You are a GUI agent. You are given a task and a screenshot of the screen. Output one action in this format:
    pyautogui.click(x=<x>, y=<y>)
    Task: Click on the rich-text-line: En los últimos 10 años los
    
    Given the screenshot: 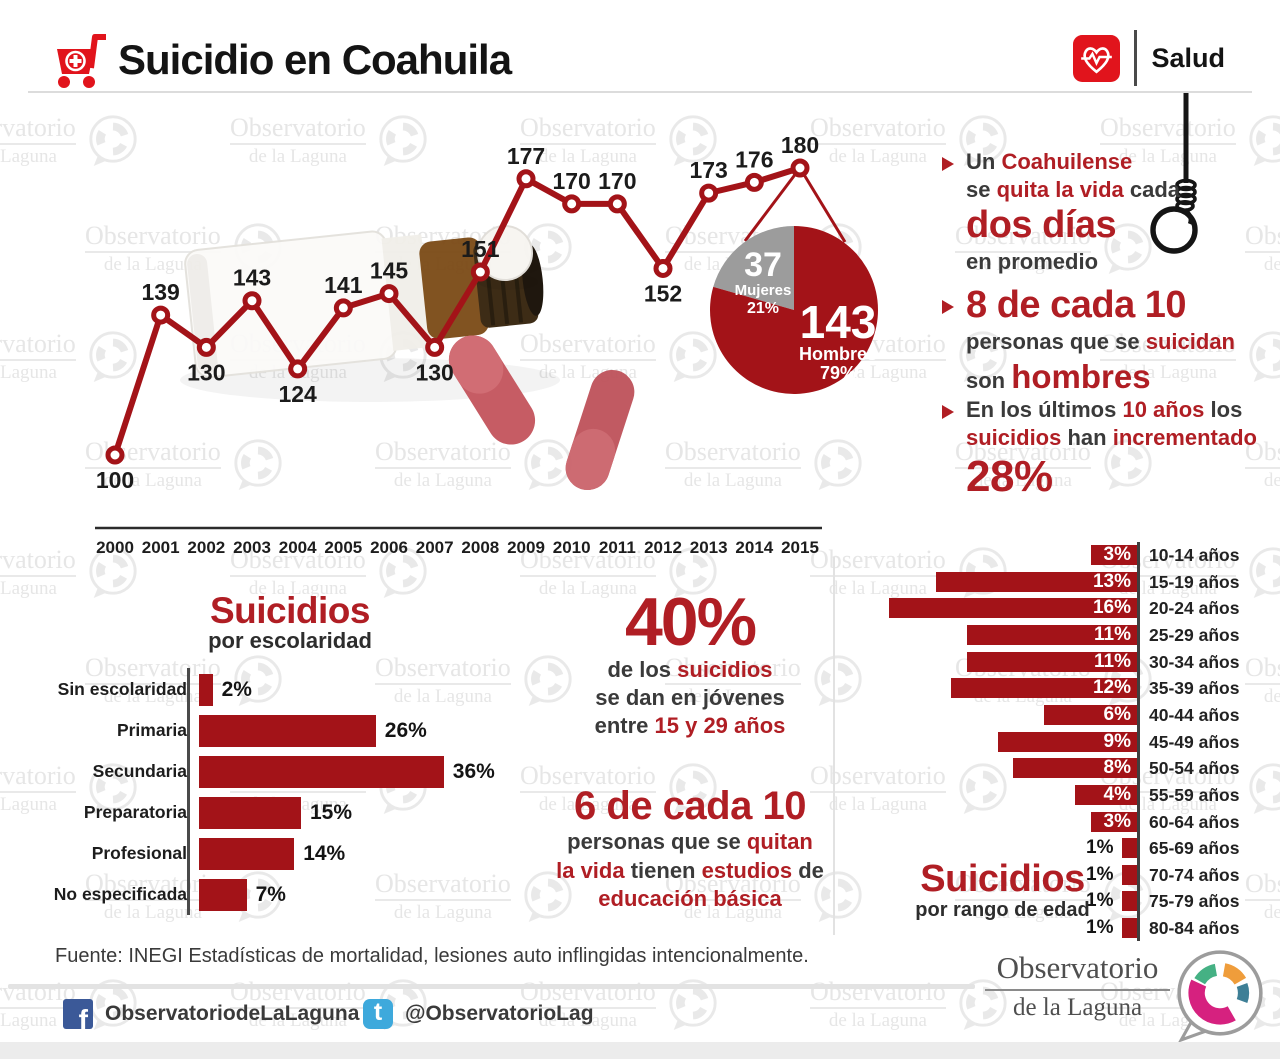 What is the action you would take?
    pyautogui.click(x=1104, y=409)
    